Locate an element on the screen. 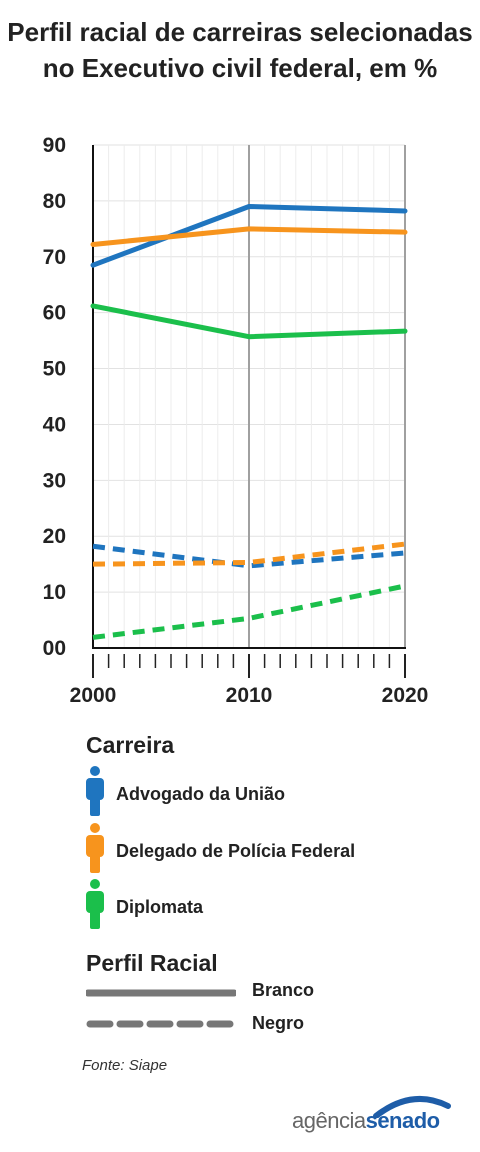  legend-item-delegado: Delegado de Polícia Federal is located at coordinates (219, 851).